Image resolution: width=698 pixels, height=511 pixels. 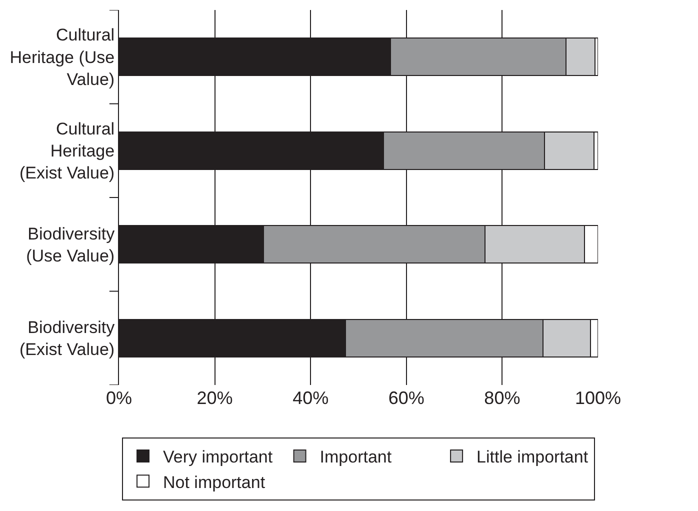 What do you see at coordinates (502, 398) in the screenshot?
I see `x-tick-label: 80%` at bounding box center [502, 398].